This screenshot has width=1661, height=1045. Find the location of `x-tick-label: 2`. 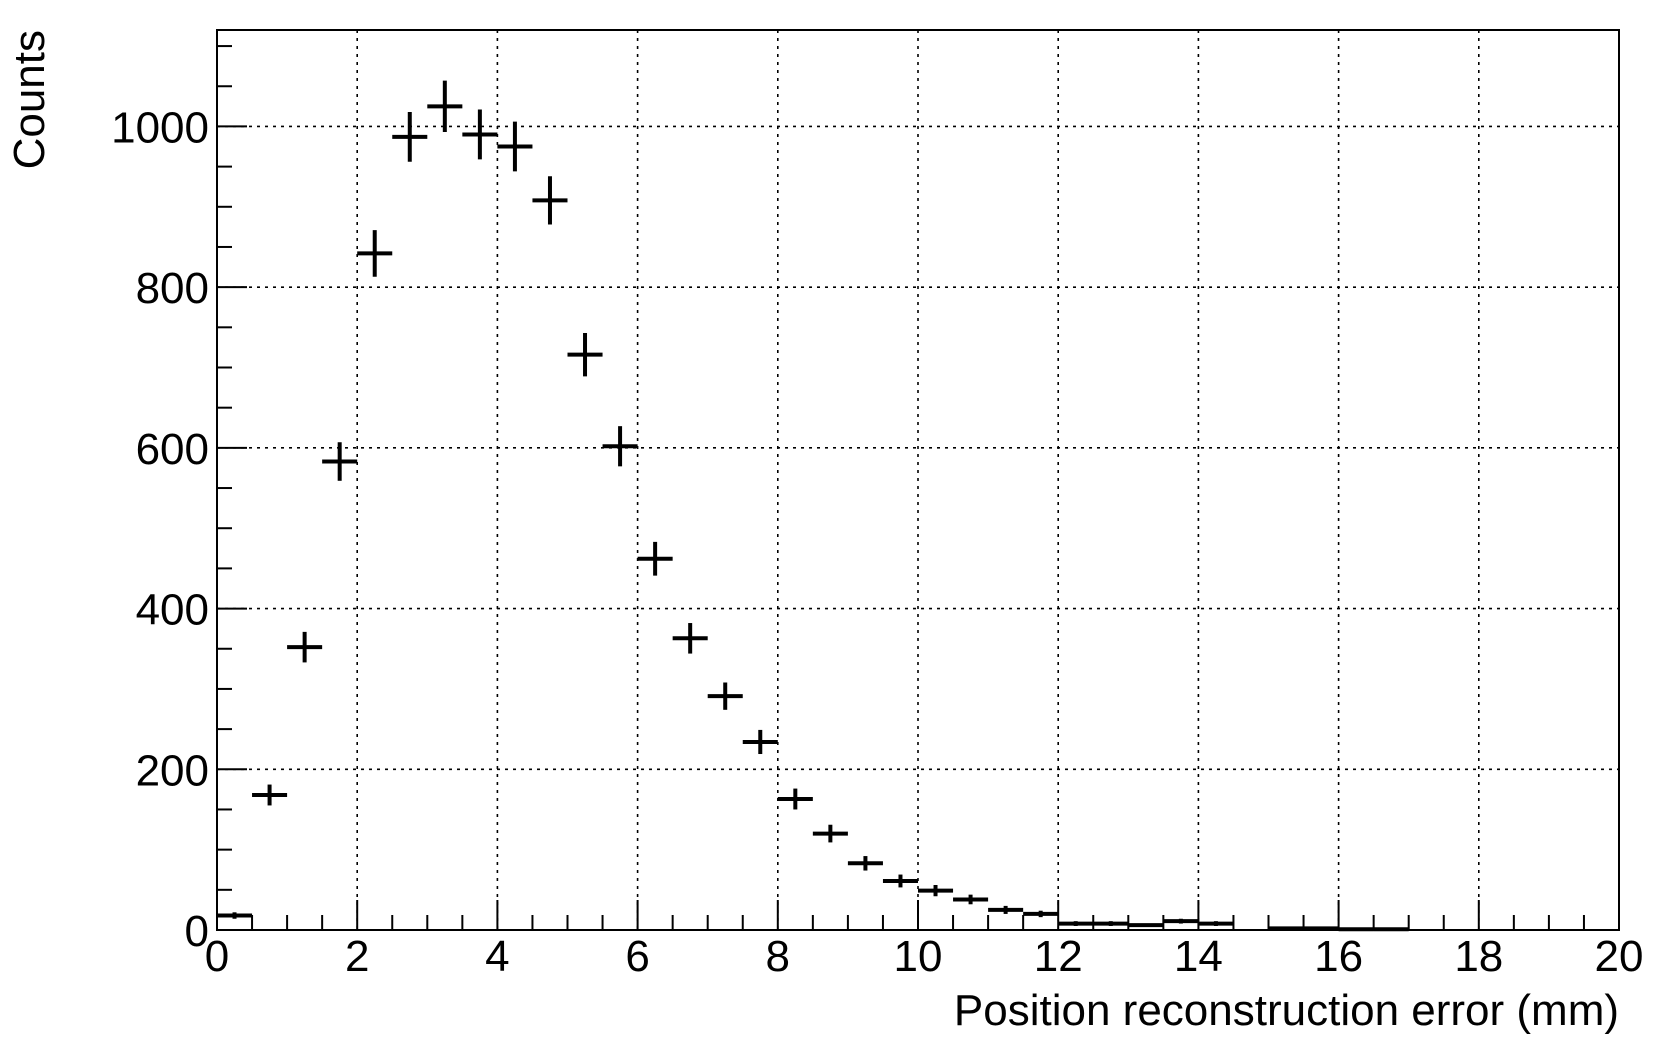

x-tick-label: 2 is located at coordinates (357, 956).